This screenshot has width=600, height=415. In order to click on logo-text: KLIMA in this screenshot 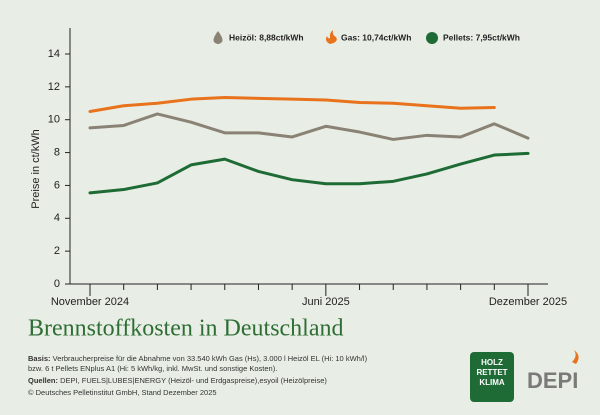, I will do `click(492, 382)`.